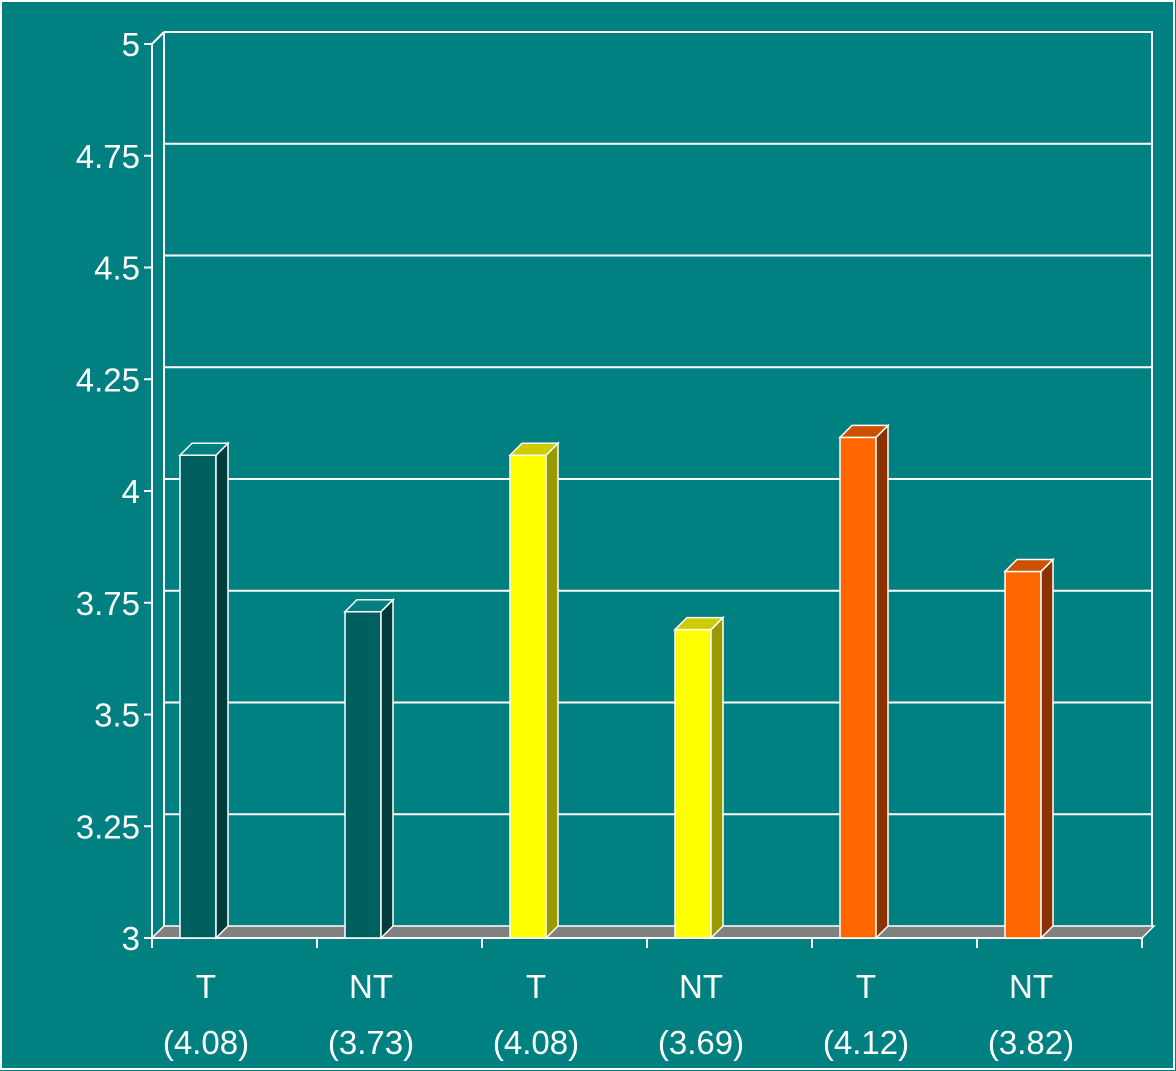 This screenshot has height=1071, width=1176. I want to click on y-tick-label: 3.25, so click(108, 826).